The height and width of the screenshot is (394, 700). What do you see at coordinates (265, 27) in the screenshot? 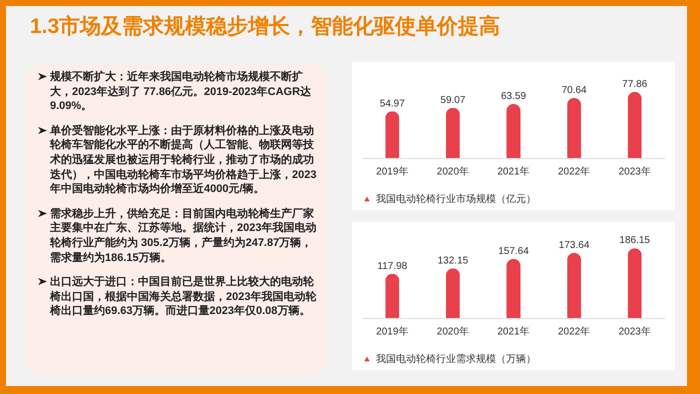
I see `text: 1.3市场及需求规模稳步增长，智能化驱使单价提高` at bounding box center [265, 27].